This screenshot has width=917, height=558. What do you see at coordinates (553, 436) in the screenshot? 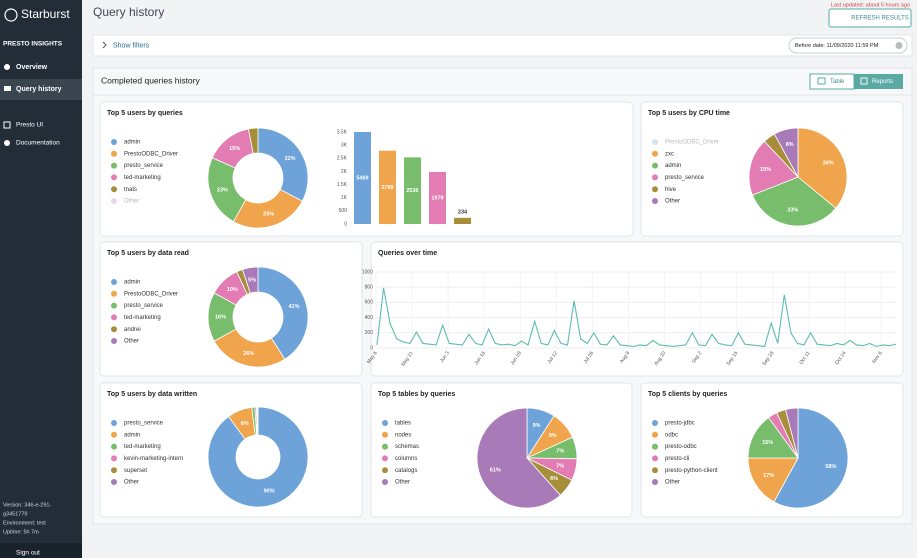
I see `slice-label: 9%` at bounding box center [553, 436].